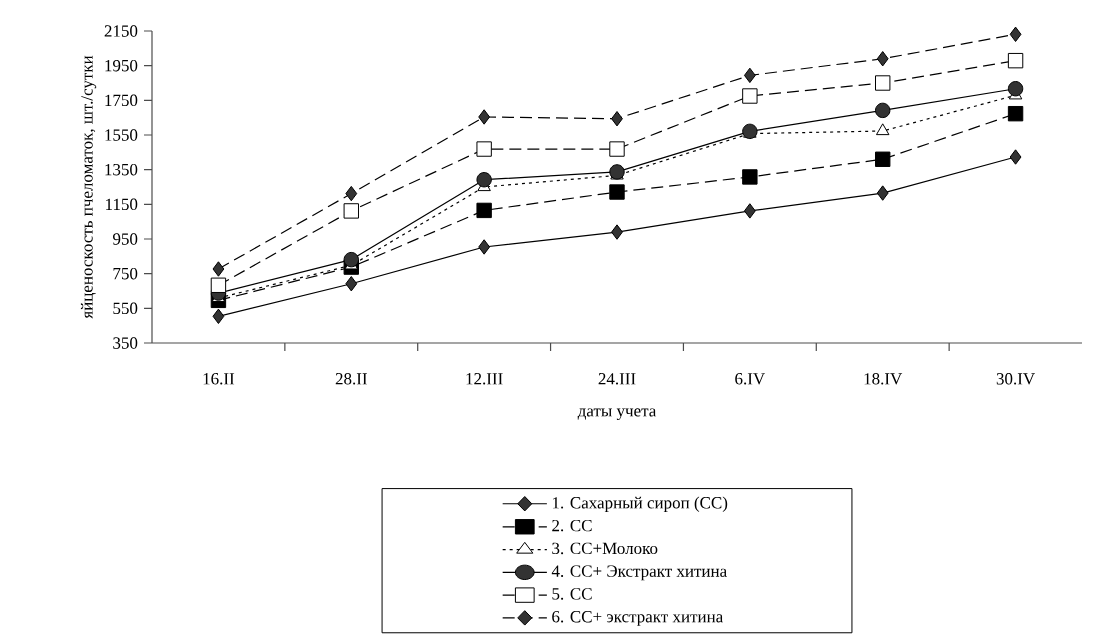  Describe the element at coordinates (121, 65) in the screenshot. I see `y-tick-label: 1950` at that location.